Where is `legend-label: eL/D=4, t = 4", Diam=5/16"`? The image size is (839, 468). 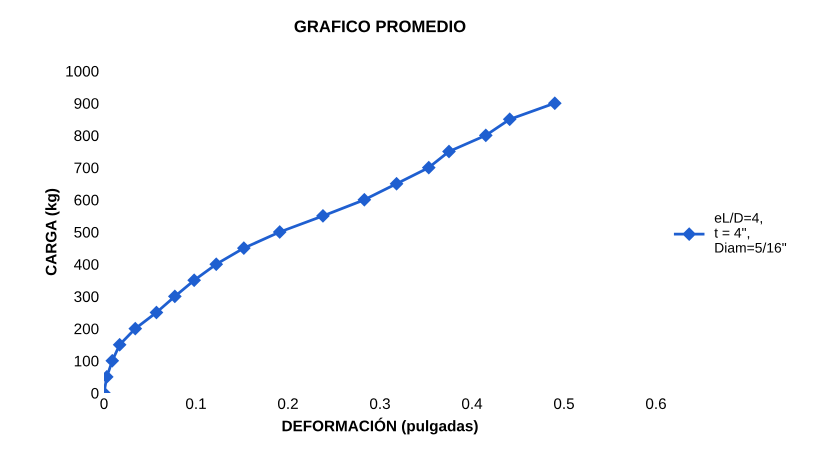
legend-label: eL/D=4, t = 4", Diam=5/16" is located at coordinates (750, 232).